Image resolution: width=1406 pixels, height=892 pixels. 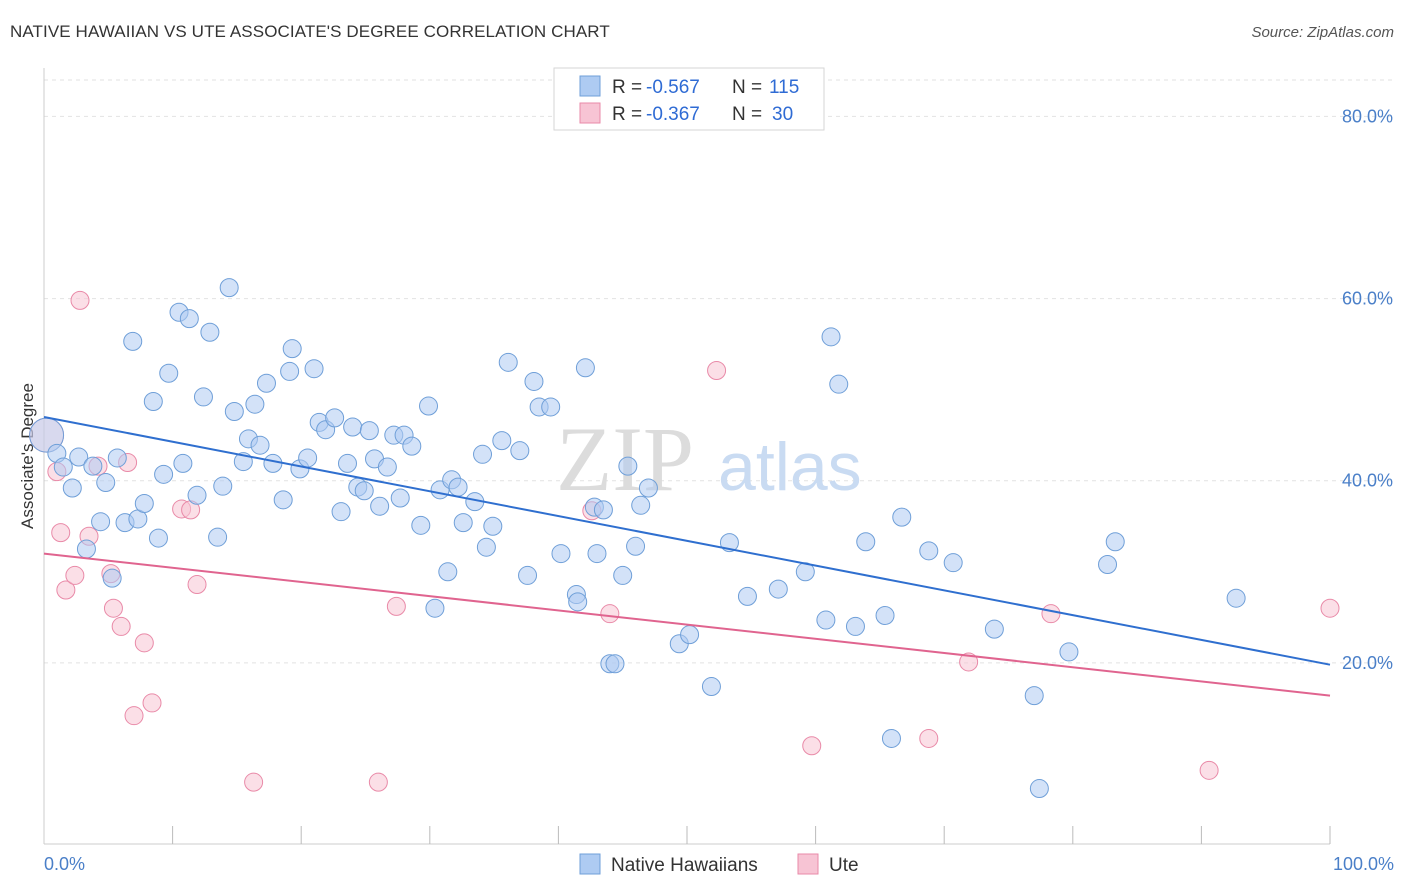 I want to click on bottom-legend-label-native-hawaiians: Native Hawaiians, so click(x=684, y=865).